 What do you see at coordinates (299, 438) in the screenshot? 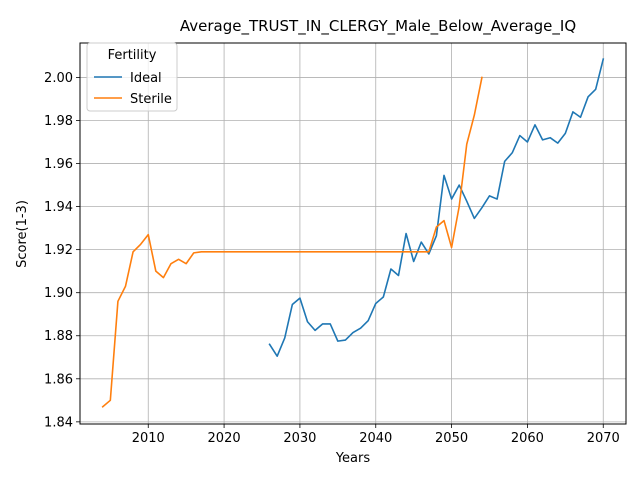
I see `x-tick-label: 2030` at bounding box center [299, 438].